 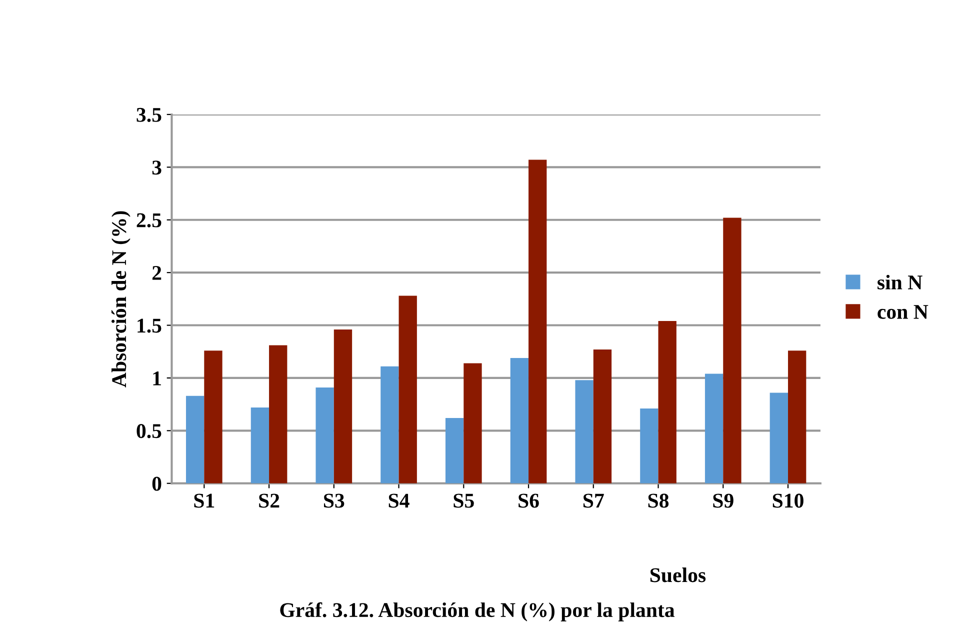 What do you see at coordinates (334, 501) in the screenshot?
I see `x-tick-label: S3` at bounding box center [334, 501].